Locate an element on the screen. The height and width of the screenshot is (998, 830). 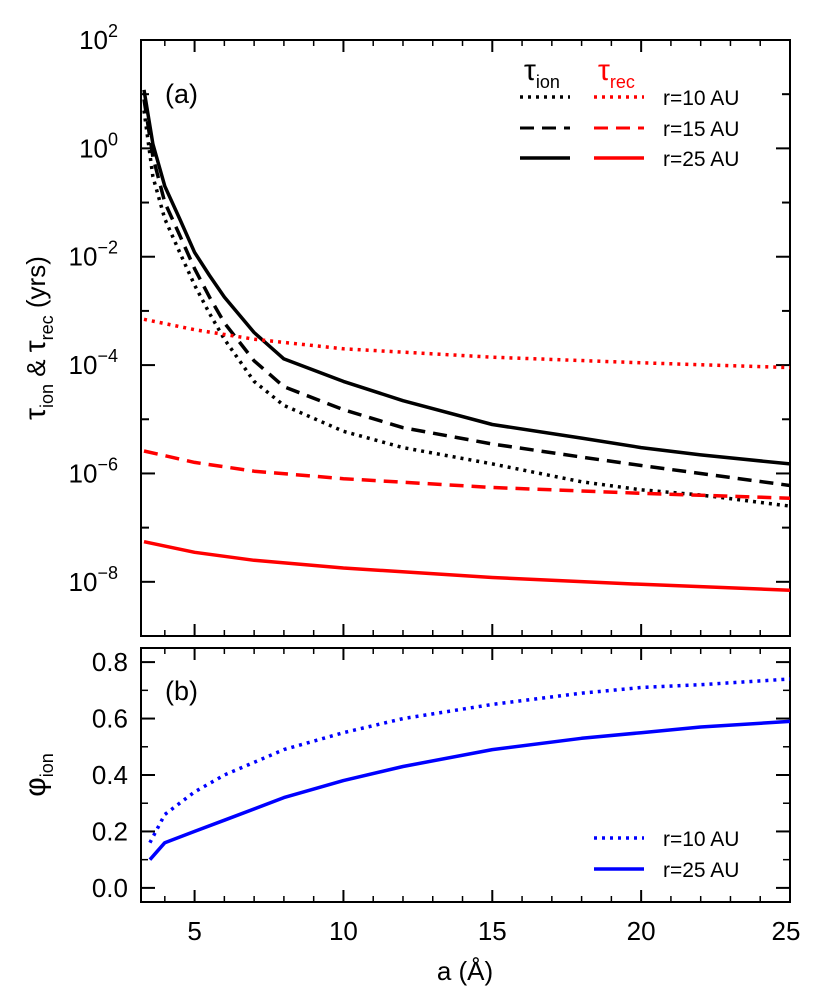
panel-b-label: (b) is located at coordinates (181, 691).